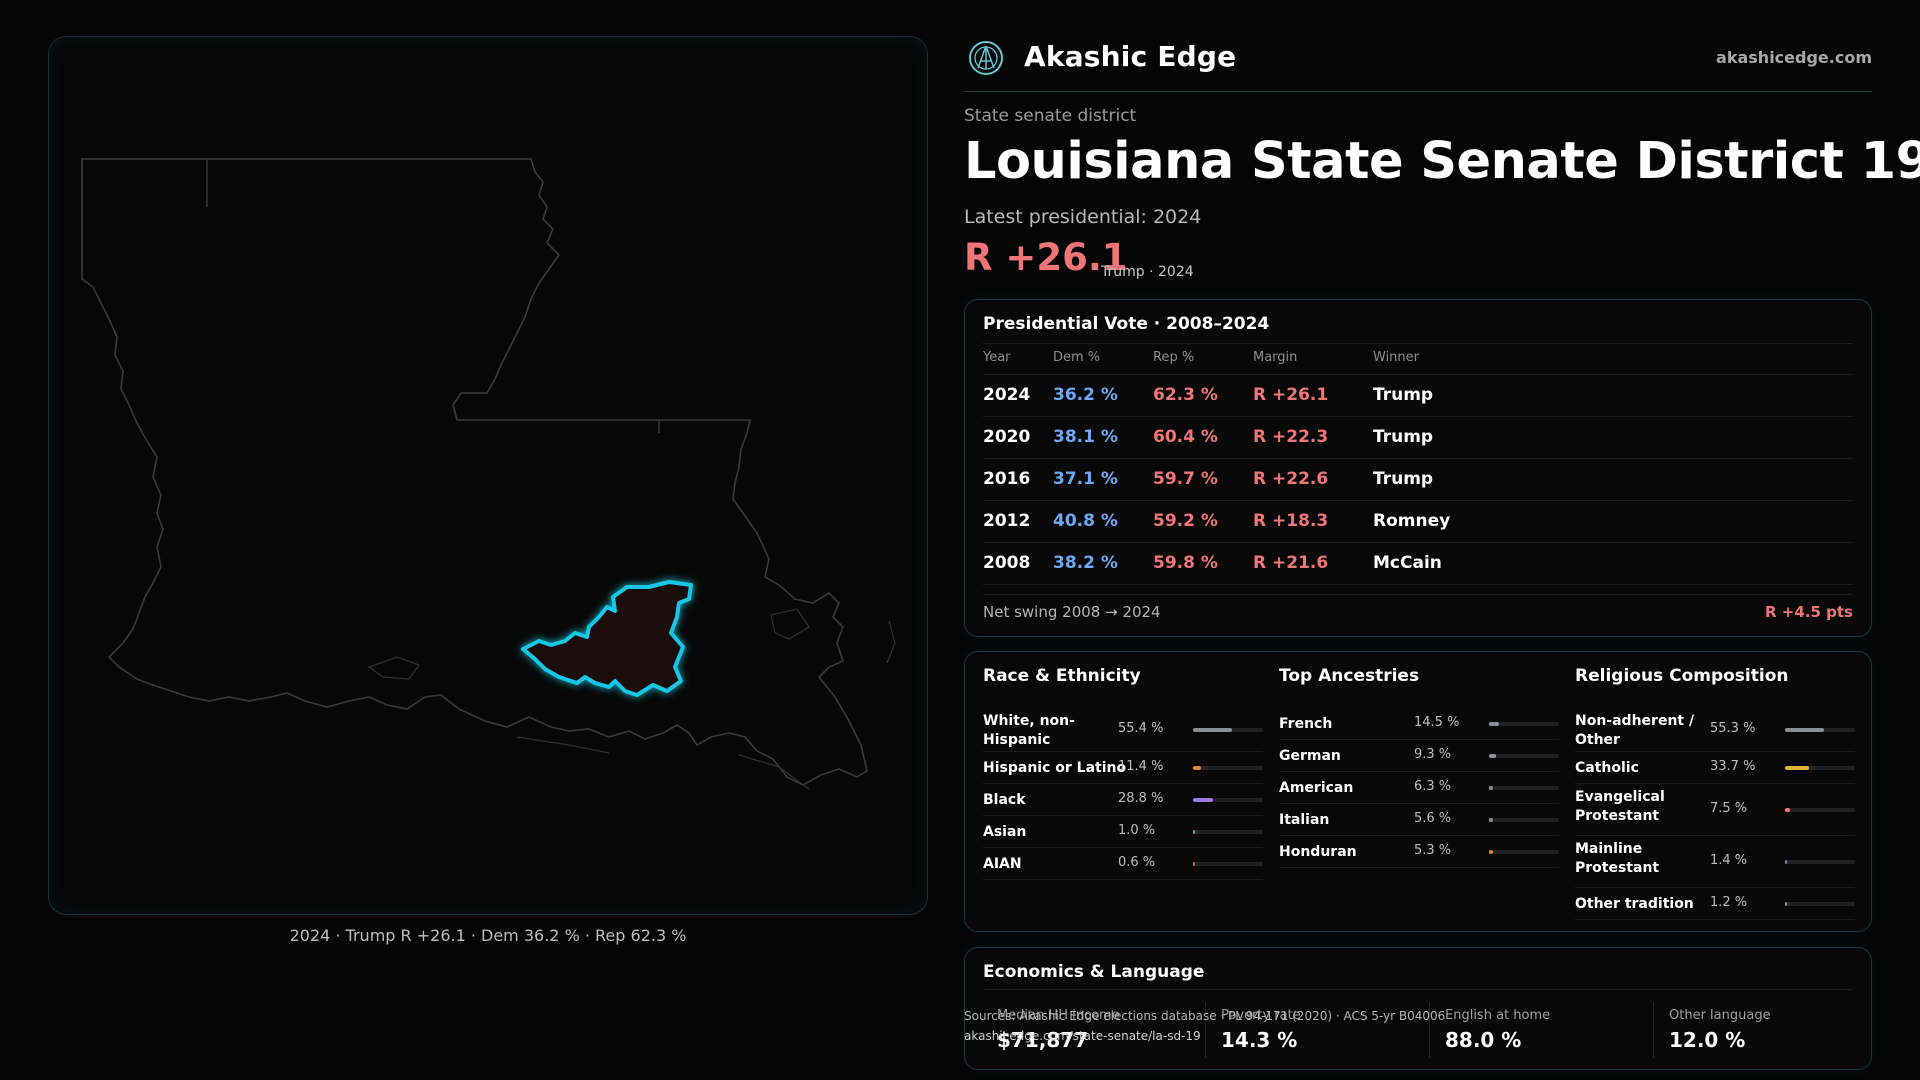  What do you see at coordinates (1607, 768) in the screenshot?
I see `item-label: Catholic` at bounding box center [1607, 768].